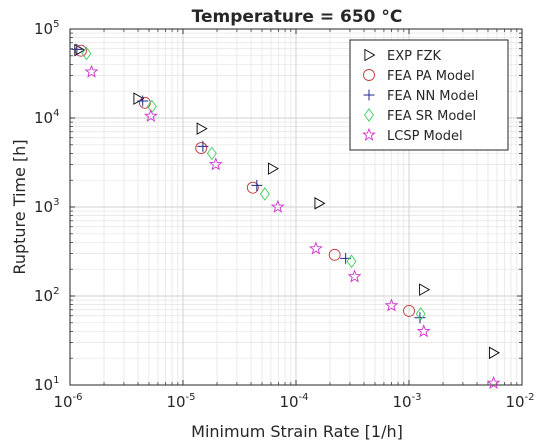 The height and width of the screenshot is (448, 550). I want to click on x-axis-label: Minimum Strain Rate [1/h], so click(297, 431).